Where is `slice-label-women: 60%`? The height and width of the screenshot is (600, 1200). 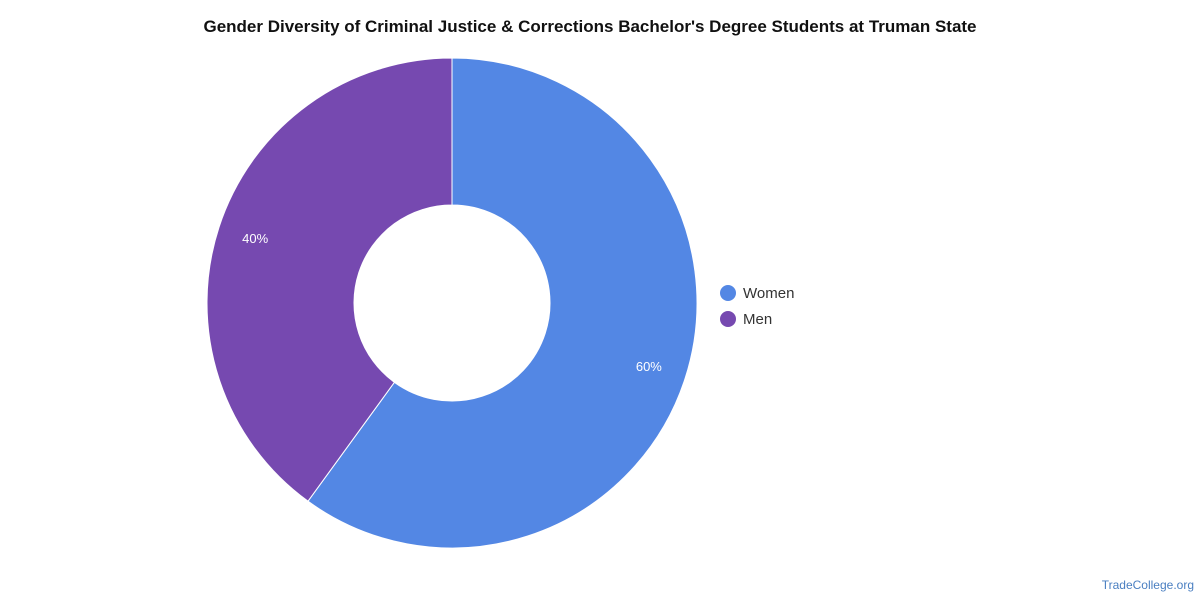
slice-label-women: 60% is located at coordinates (649, 366).